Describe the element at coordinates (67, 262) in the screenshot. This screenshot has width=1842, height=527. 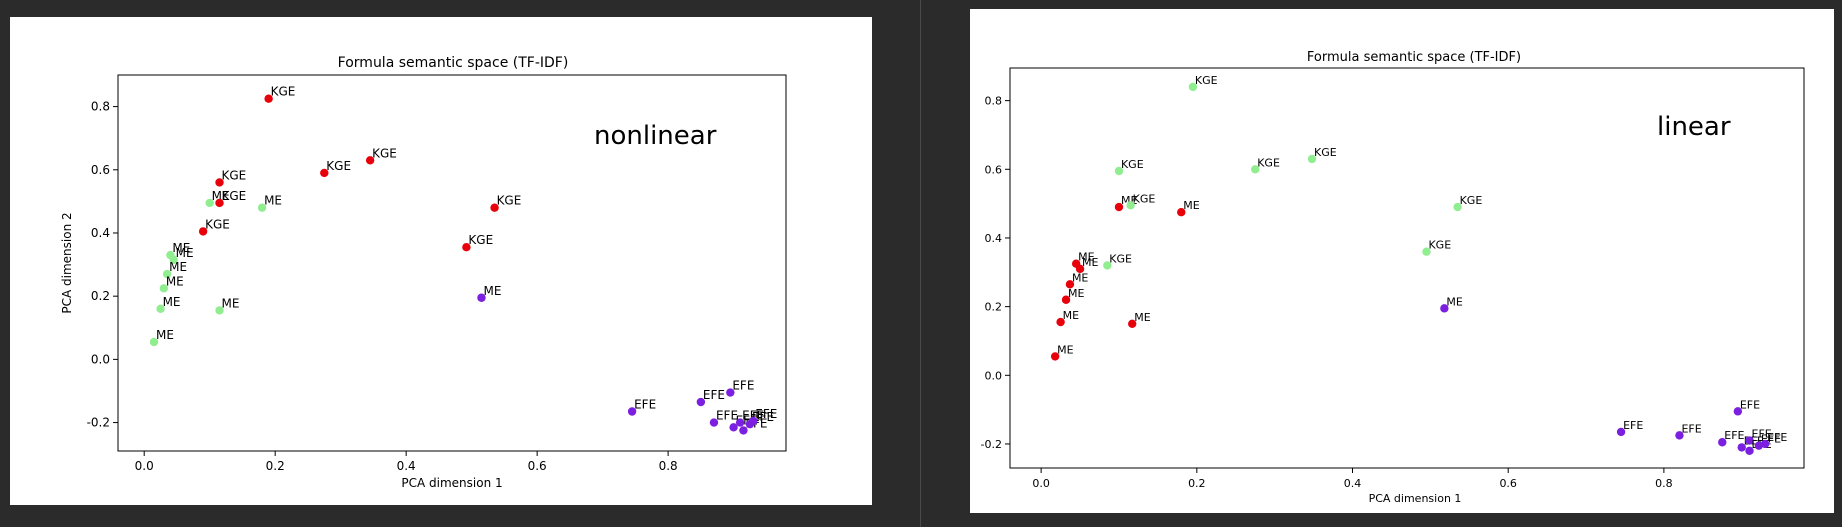
I see `y-axis-label: PCA dimension 2` at that location.